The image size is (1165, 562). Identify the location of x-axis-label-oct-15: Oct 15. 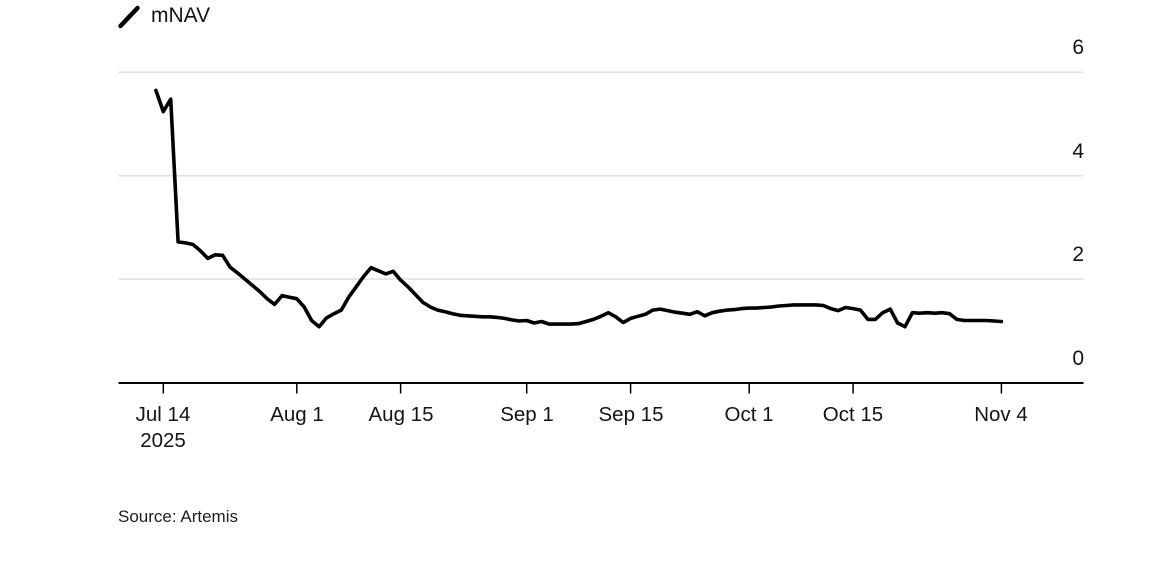
(853, 415).